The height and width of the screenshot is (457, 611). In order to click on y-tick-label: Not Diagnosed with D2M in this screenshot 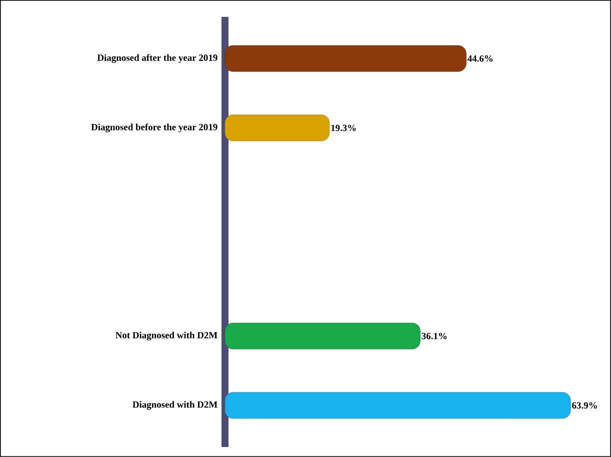, I will do `click(167, 336)`.